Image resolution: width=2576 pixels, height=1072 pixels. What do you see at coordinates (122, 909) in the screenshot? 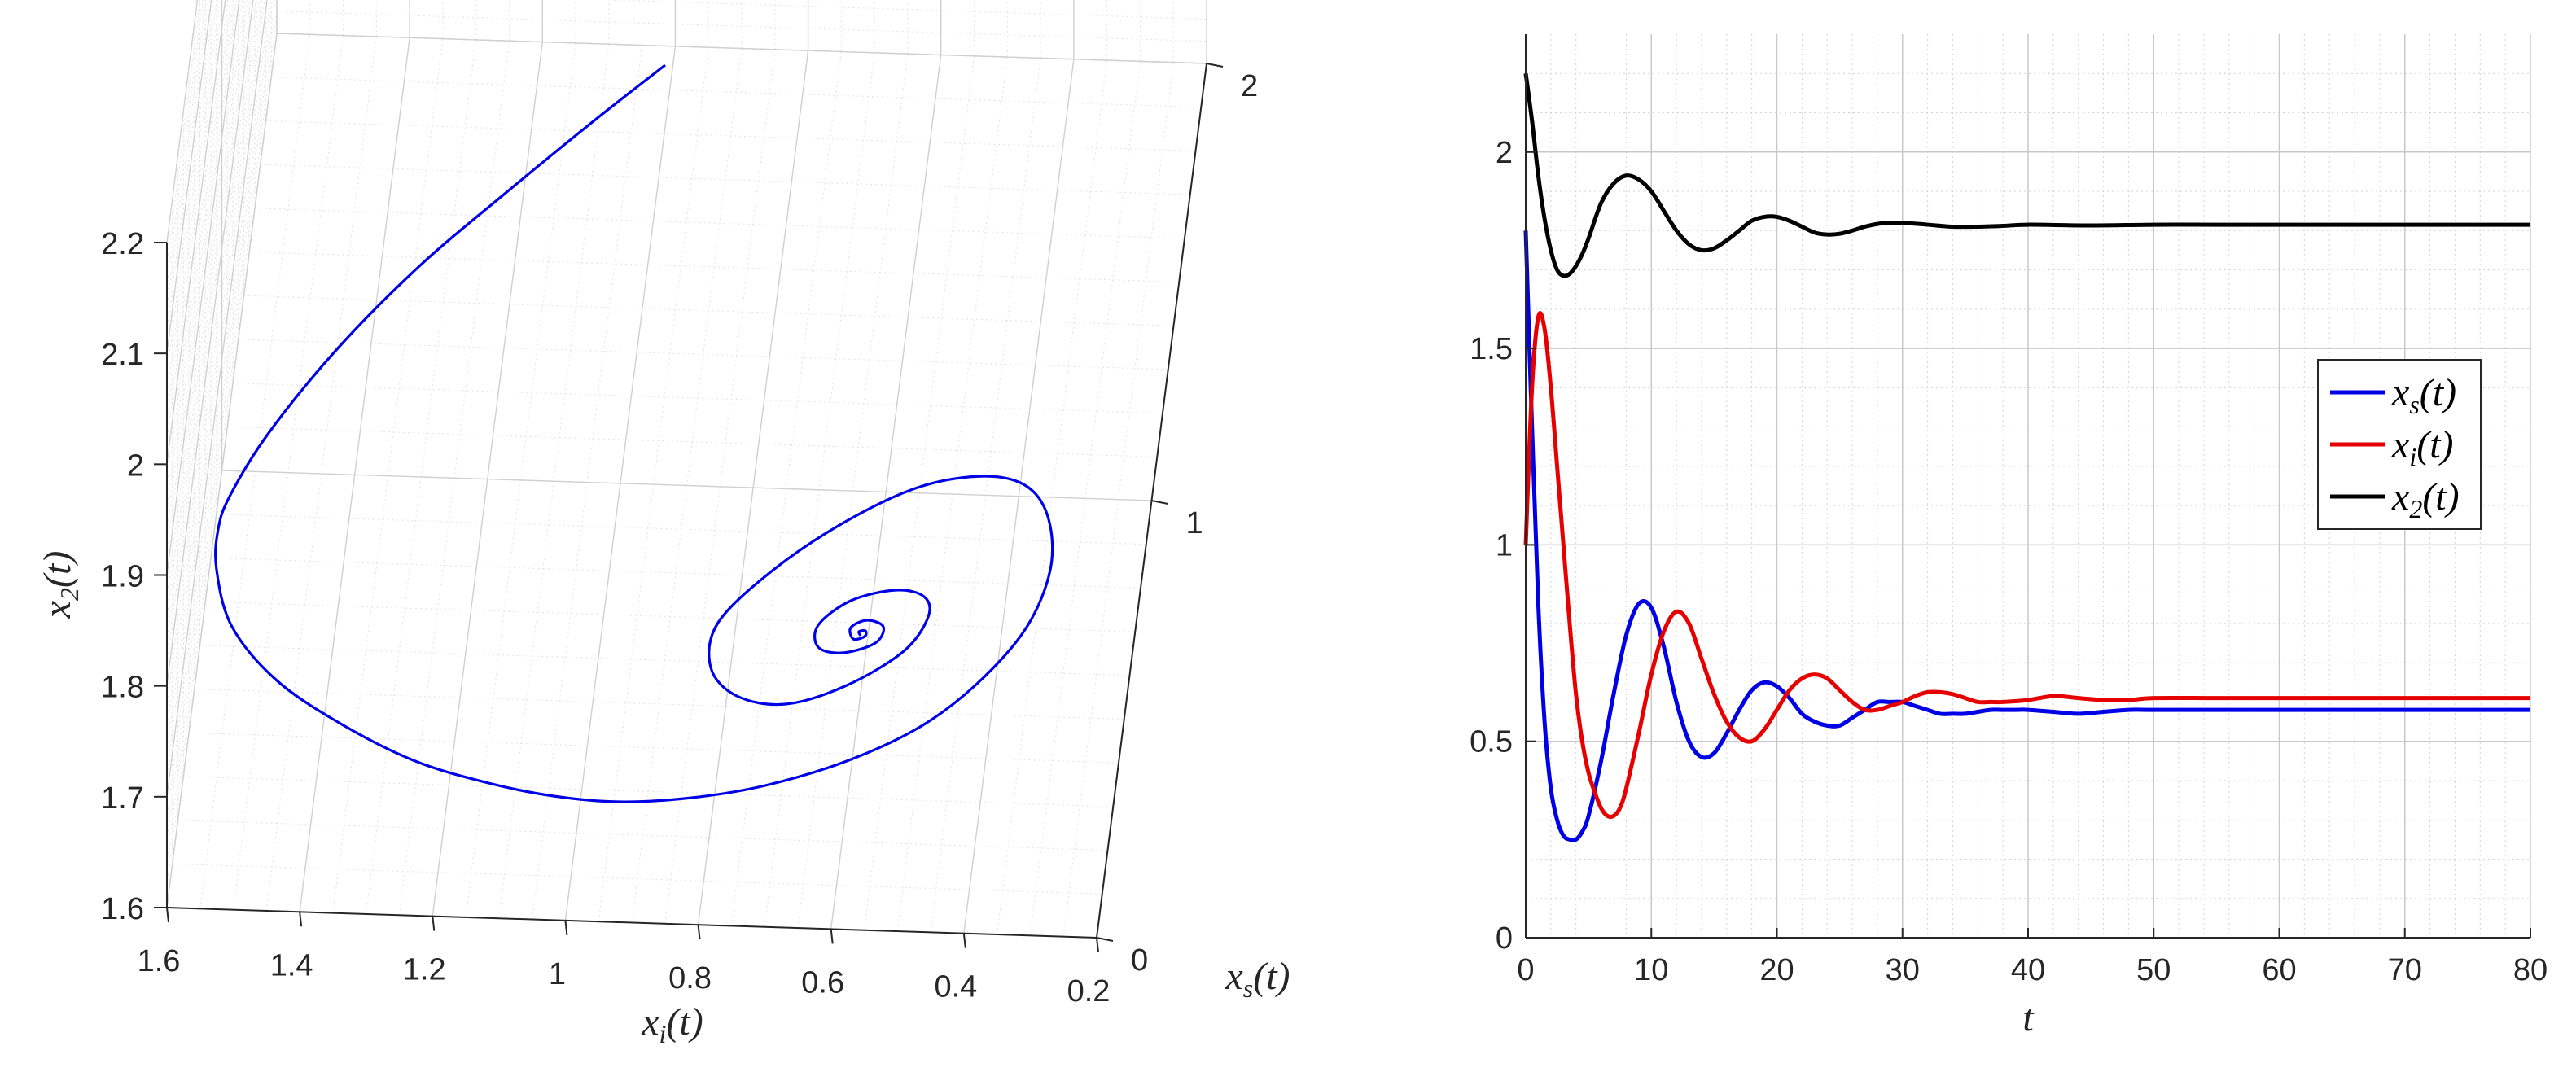
I see `z-tick-label: 1.6` at bounding box center [122, 909].